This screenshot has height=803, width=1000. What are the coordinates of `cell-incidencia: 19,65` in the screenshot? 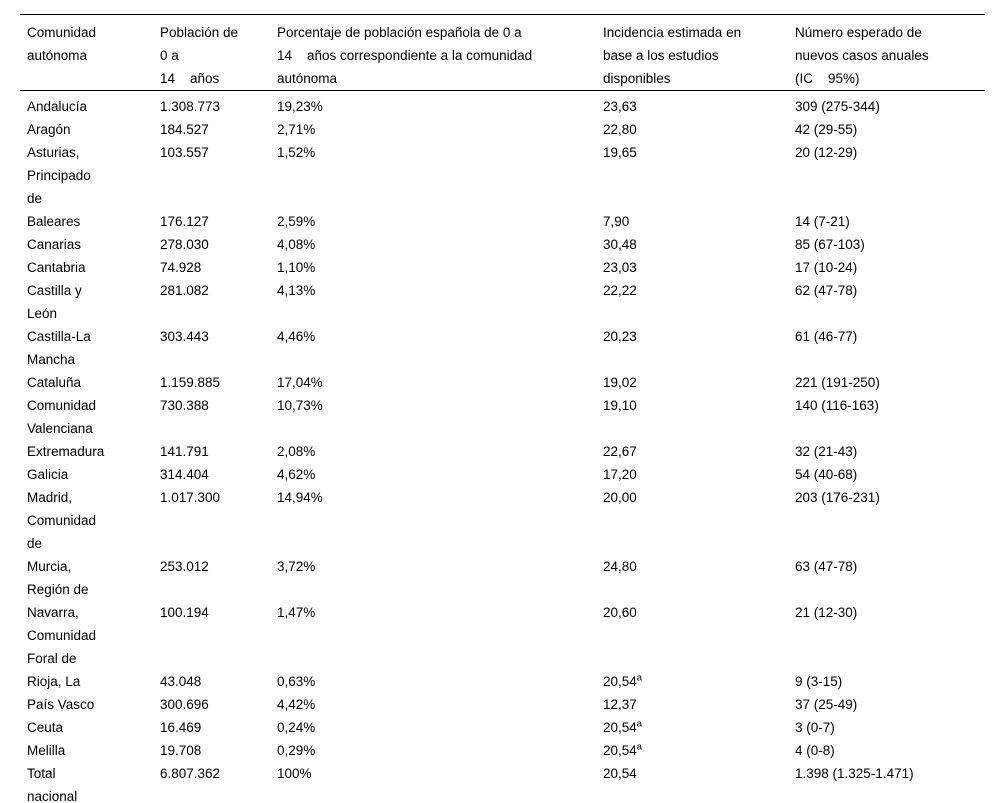 It's located at (620, 152).